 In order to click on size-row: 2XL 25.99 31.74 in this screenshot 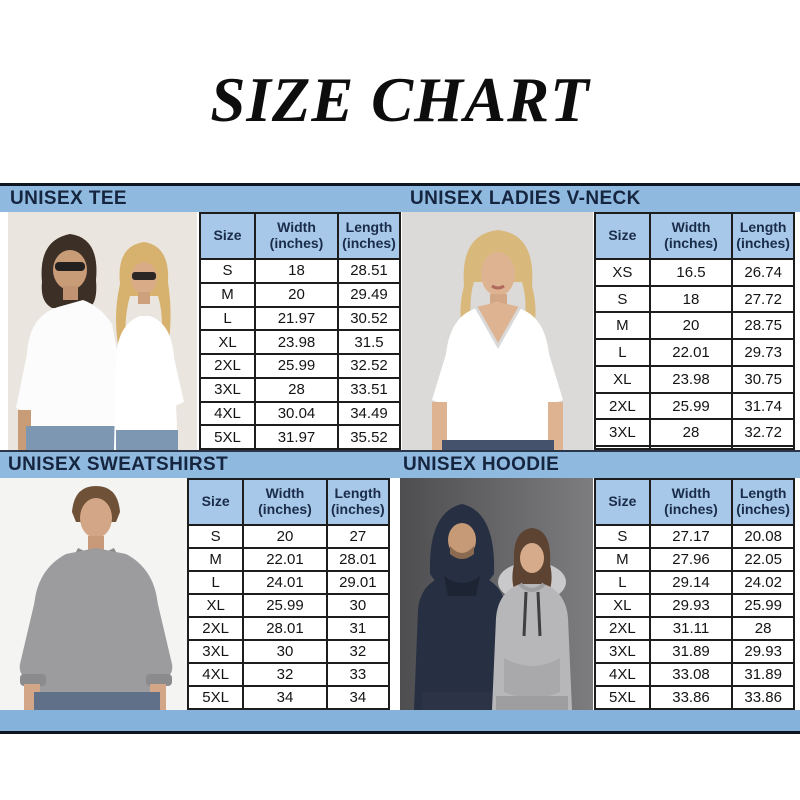, I will do `click(694, 406)`.